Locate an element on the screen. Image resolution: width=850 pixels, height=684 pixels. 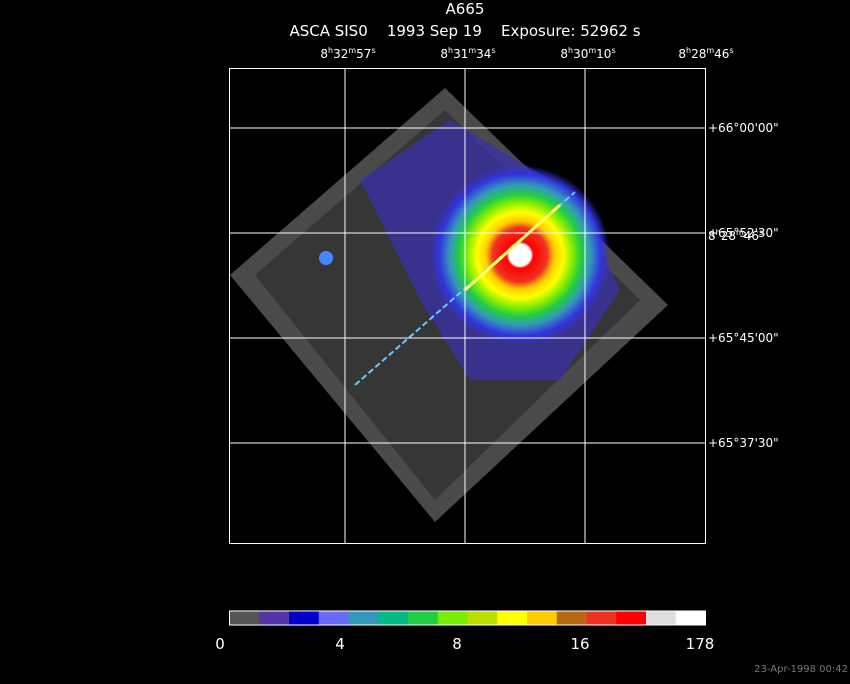
overlap-label: 8h28m46s is located at coordinates (735, 235).